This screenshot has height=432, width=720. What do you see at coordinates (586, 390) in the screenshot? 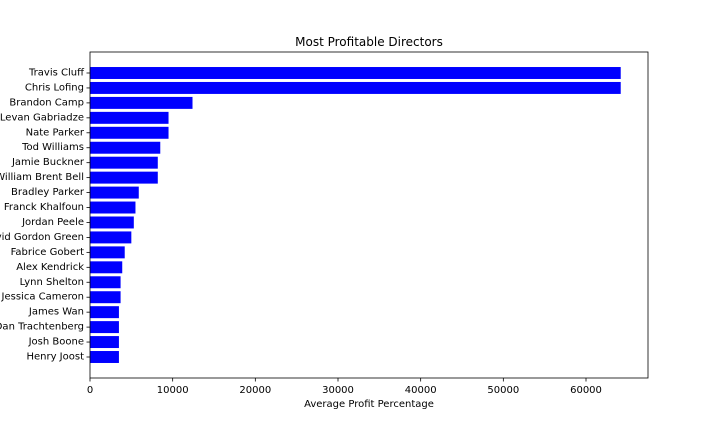
I see `x-tick-label: 60000` at bounding box center [586, 390].